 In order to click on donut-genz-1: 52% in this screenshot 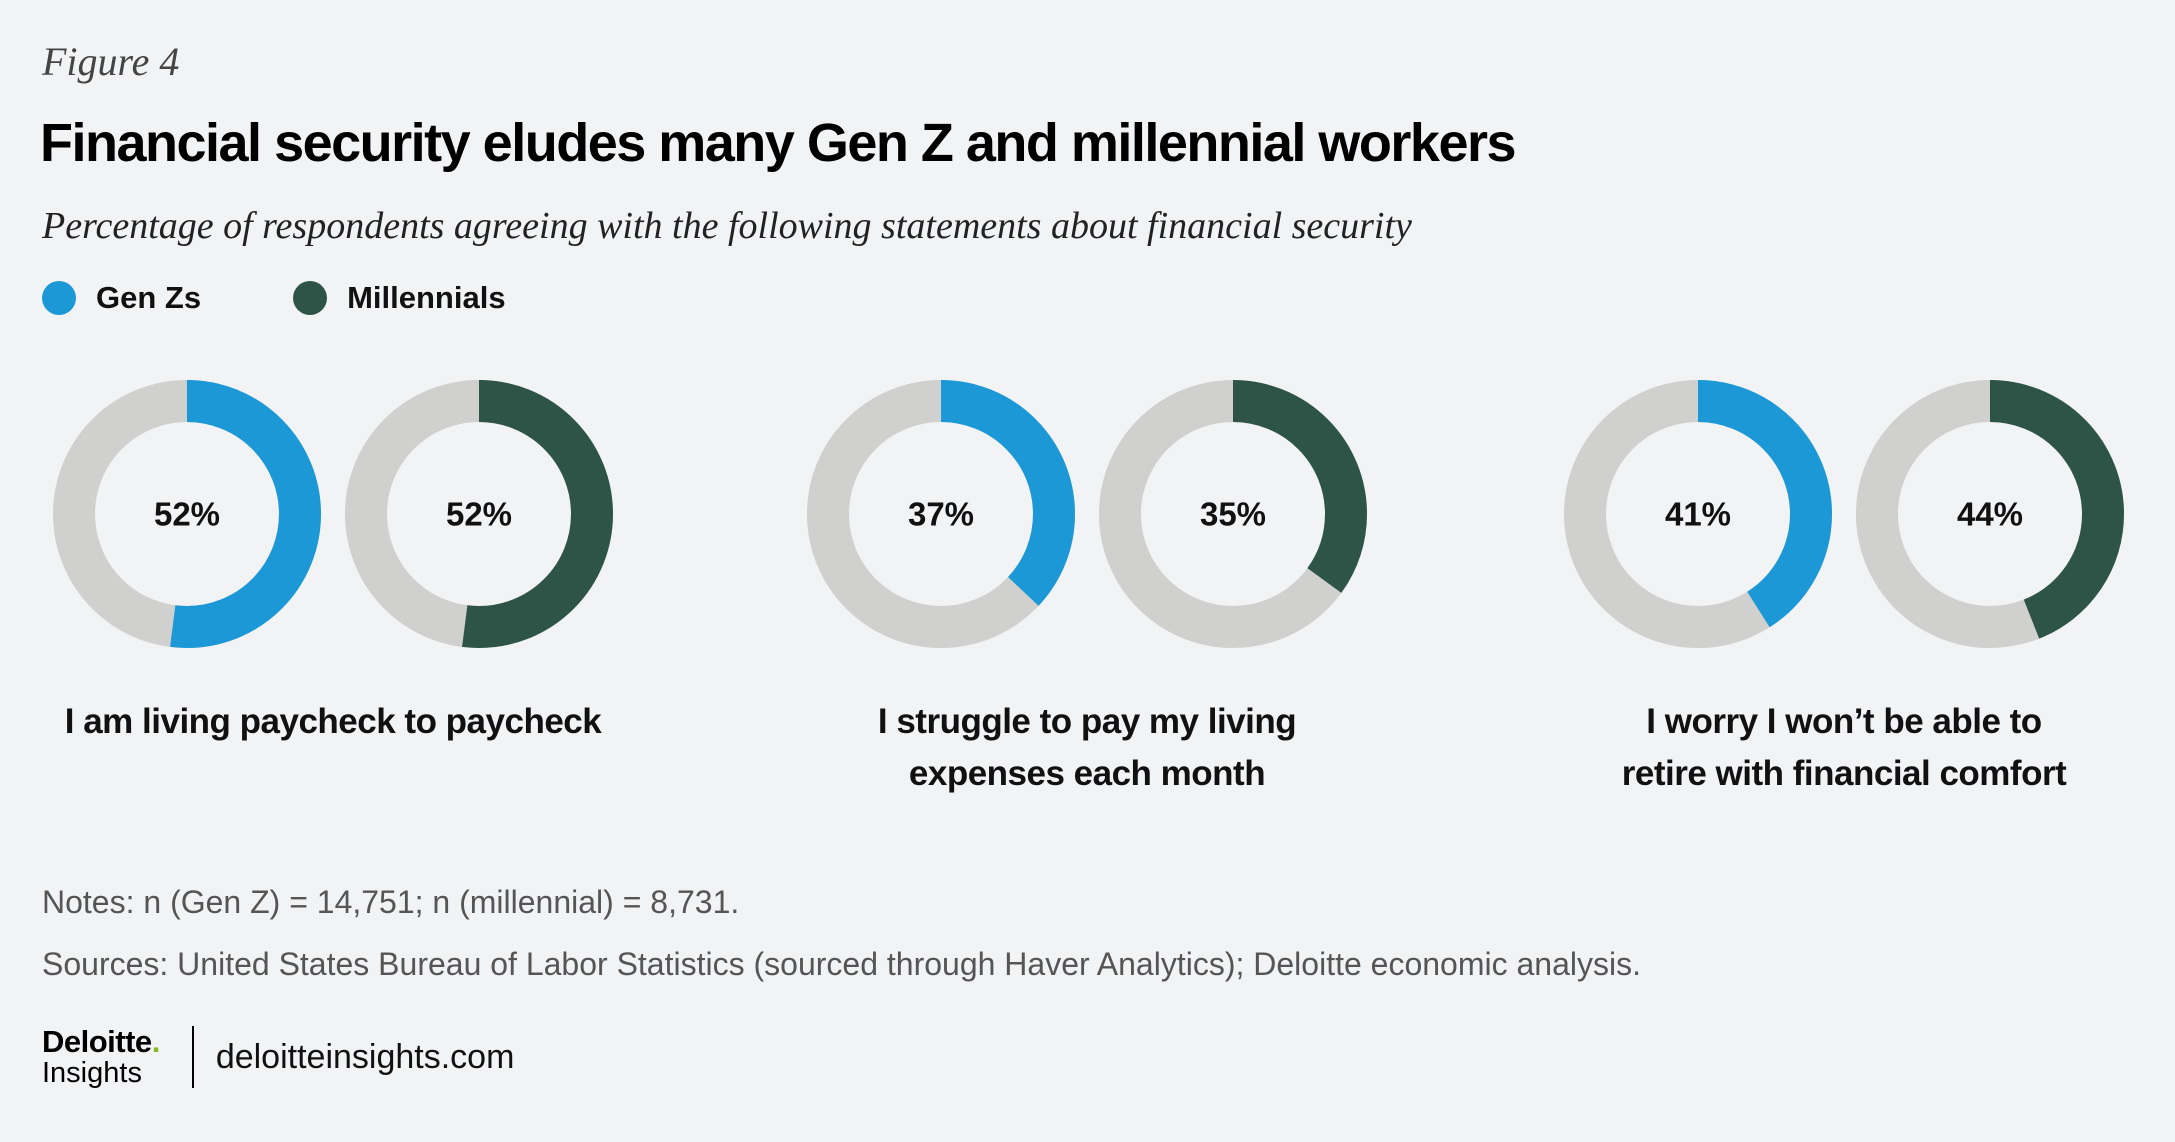, I will do `click(187, 514)`.